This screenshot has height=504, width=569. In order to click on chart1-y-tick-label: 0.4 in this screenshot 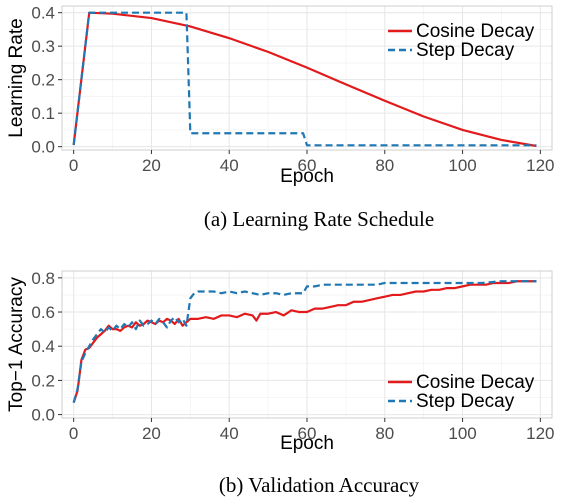, I will do `click(43, 13)`.